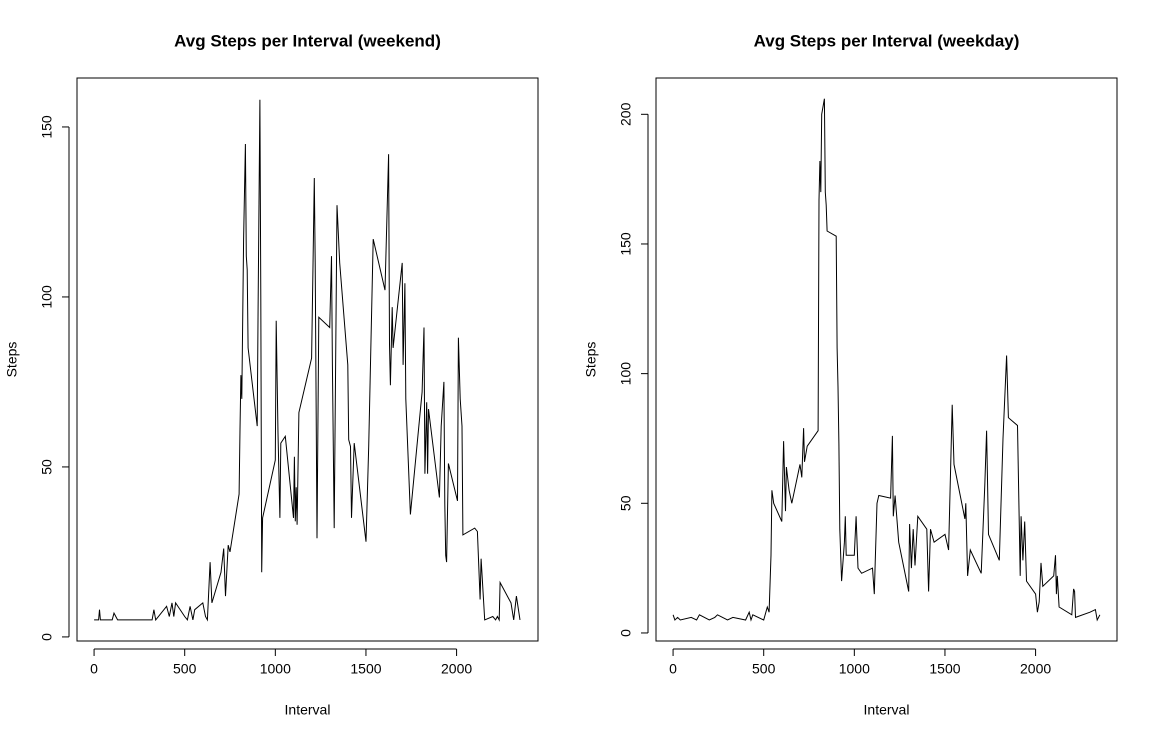 The height and width of the screenshot is (740, 1157). Describe the element at coordinates (307, 40) in the screenshot. I see `chart-title: Avg Steps per Interval (weekend)` at that location.